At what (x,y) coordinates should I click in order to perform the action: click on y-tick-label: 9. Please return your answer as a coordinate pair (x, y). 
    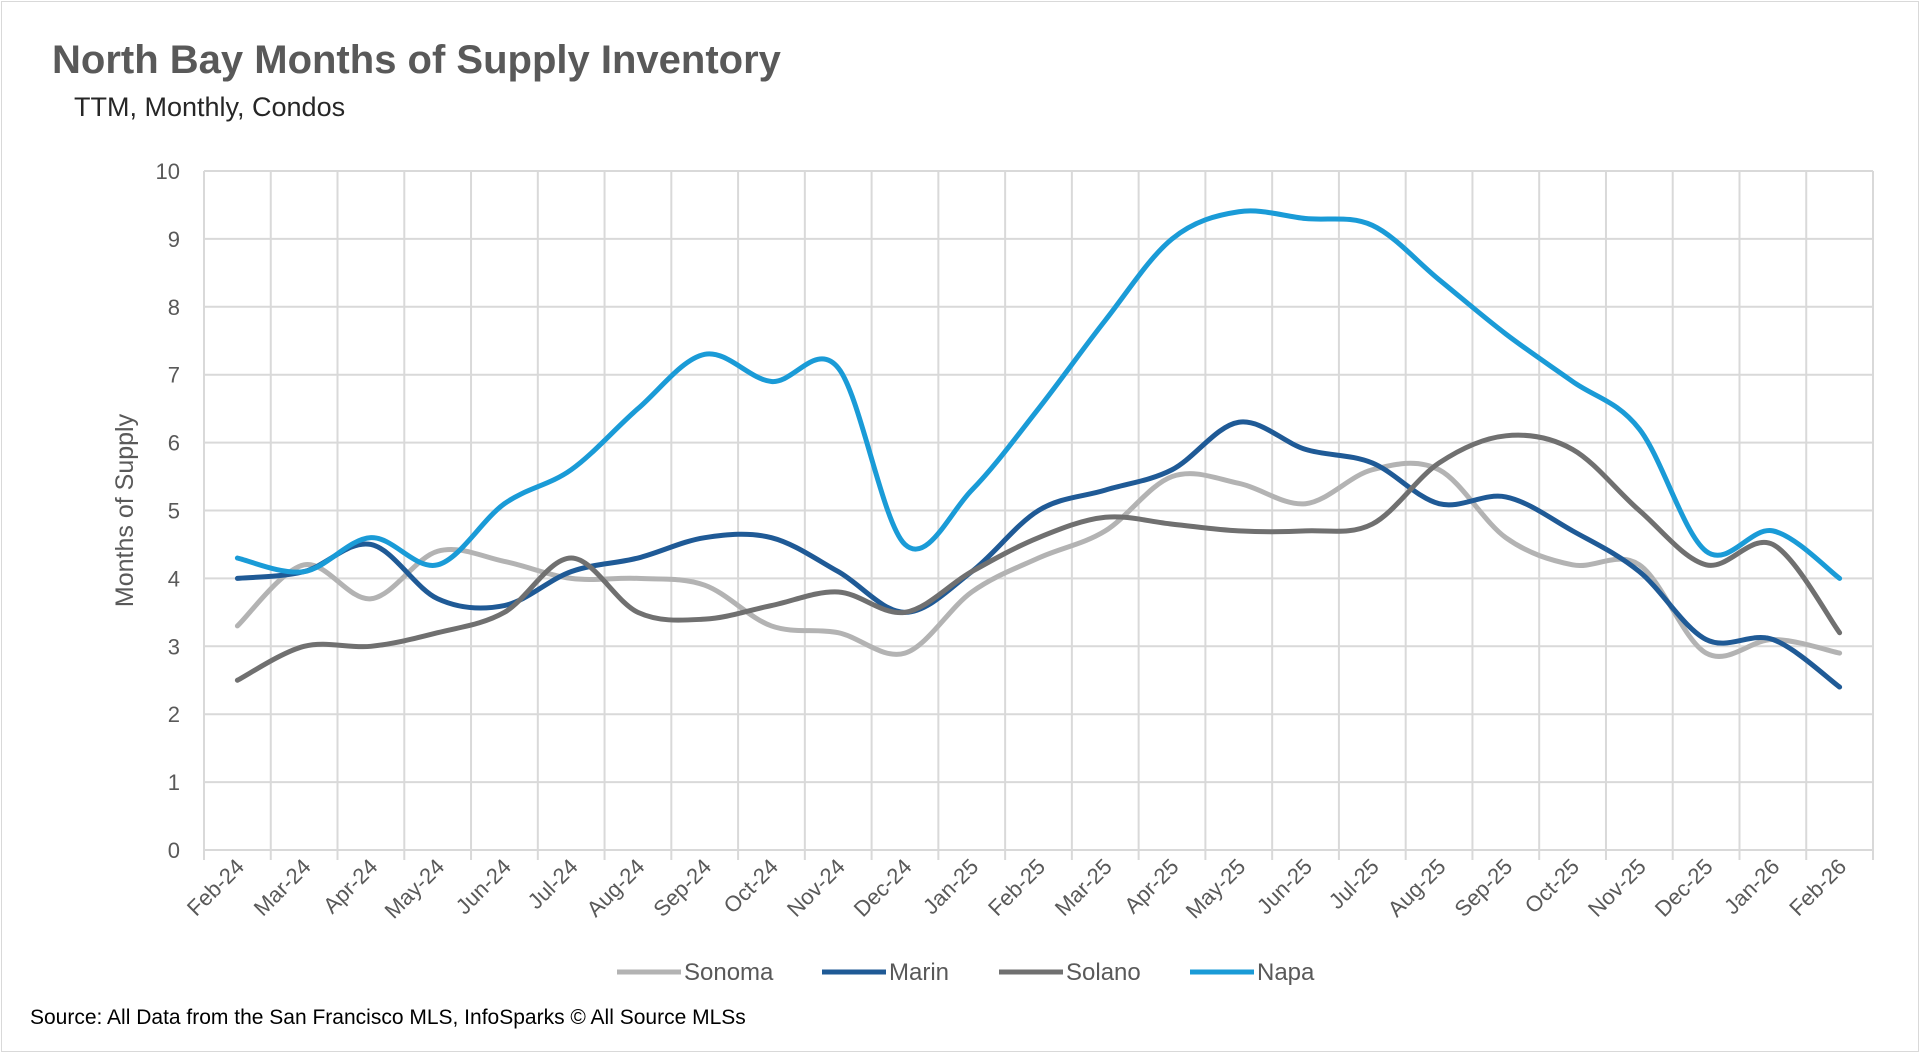
    Looking at the image, I should click on (174, 239).